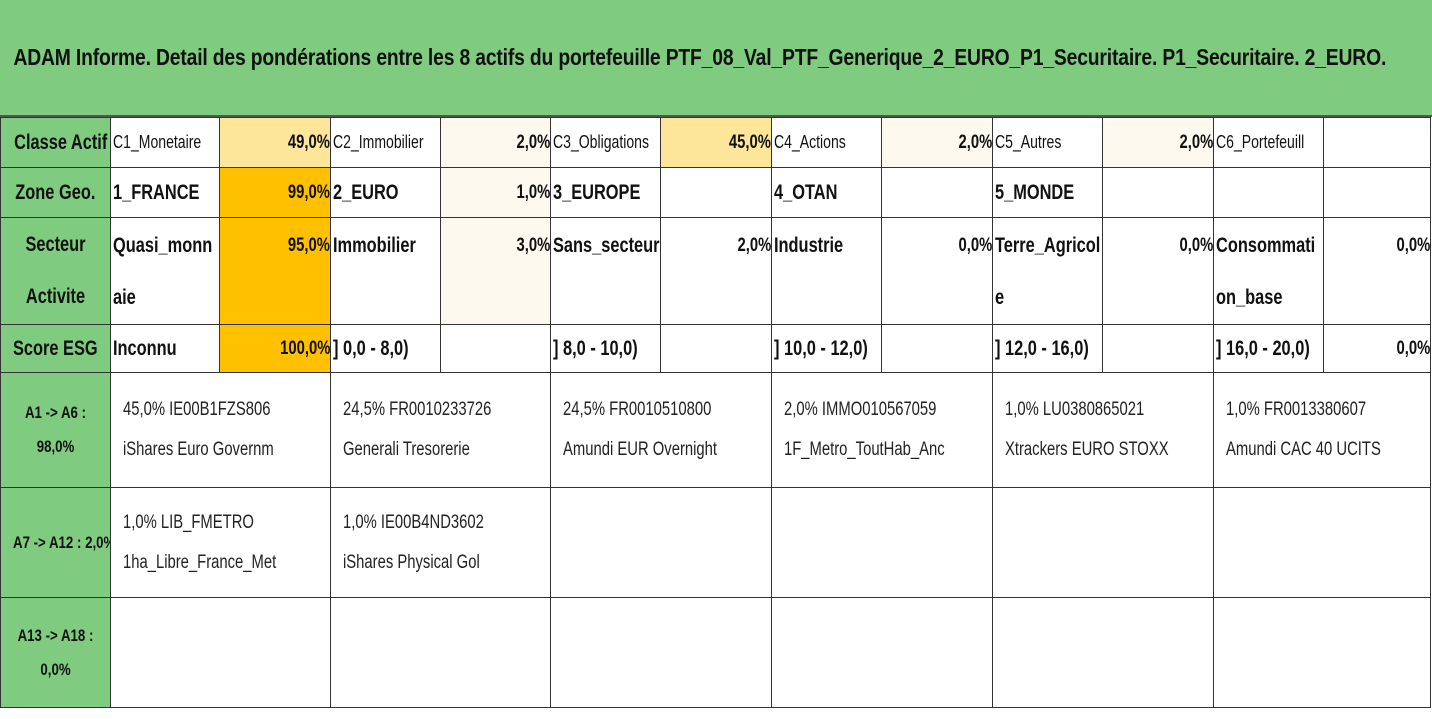 The width and height of the screenshot is (1432, 719). I want to click on cell-label: Terre_Agricol e, so click(1047, 271).